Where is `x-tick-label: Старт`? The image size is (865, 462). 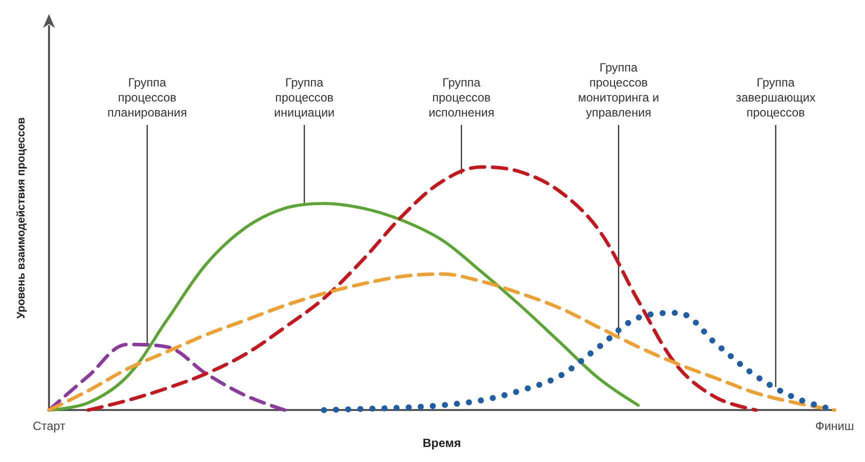 x-tick-label: Старт is located at coordinates (49, 426).